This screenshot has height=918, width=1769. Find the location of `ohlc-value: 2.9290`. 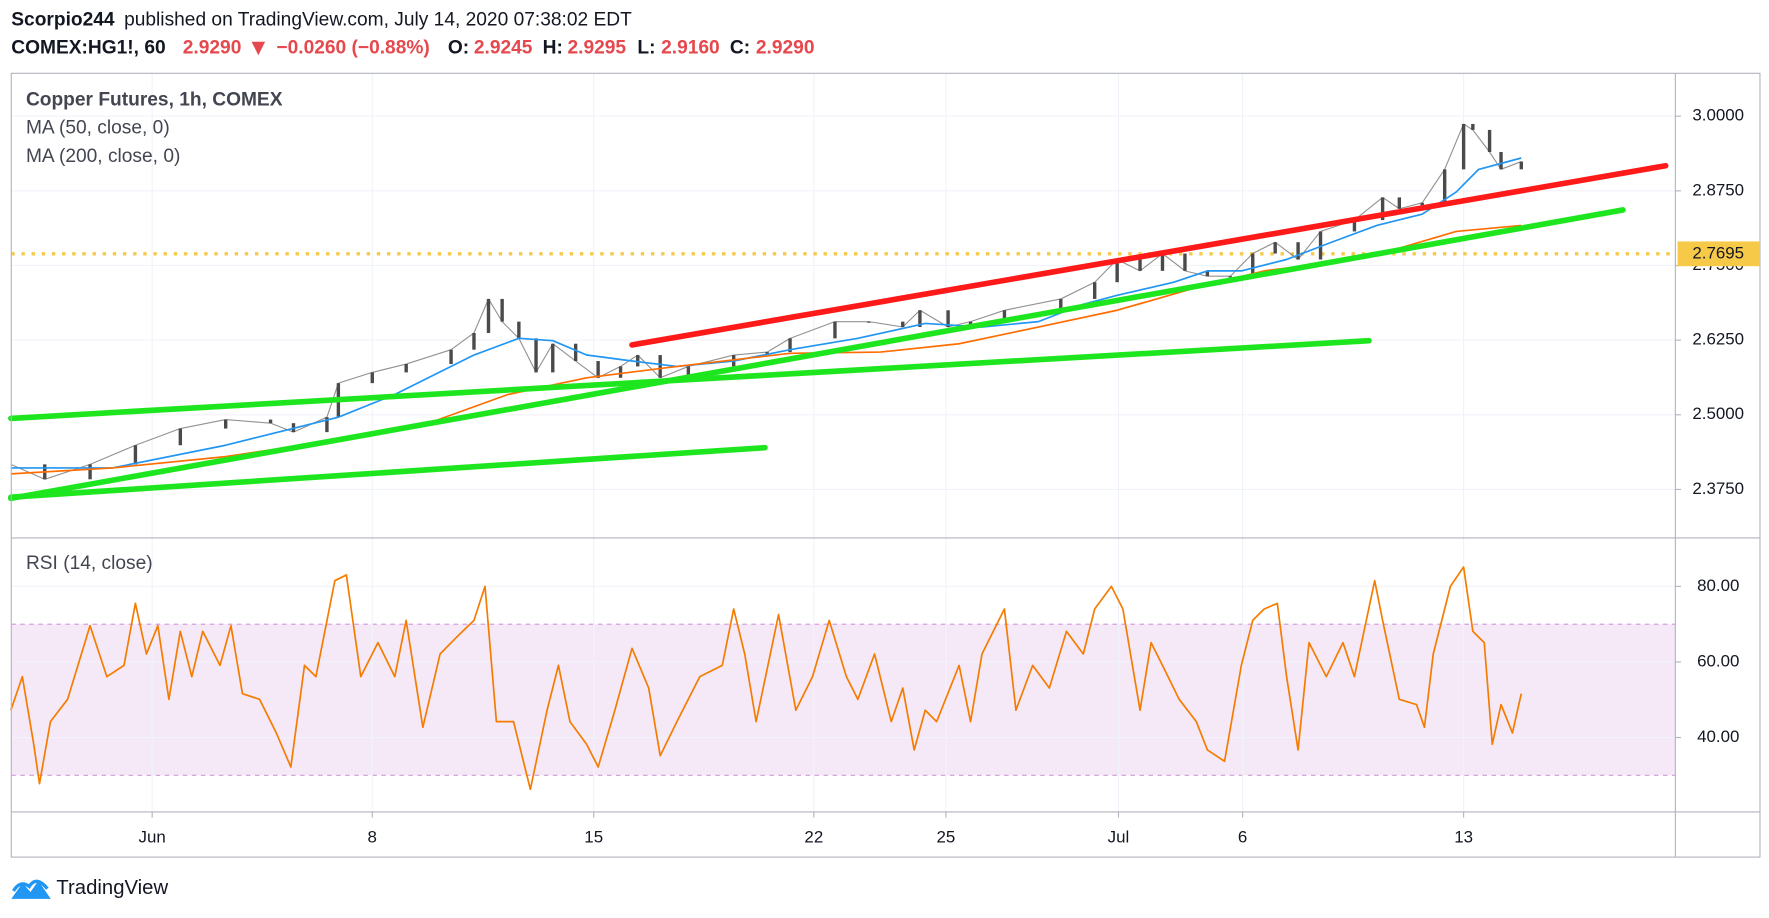

ohlc-value: 2.9290 is located at coordinates (785, 48).